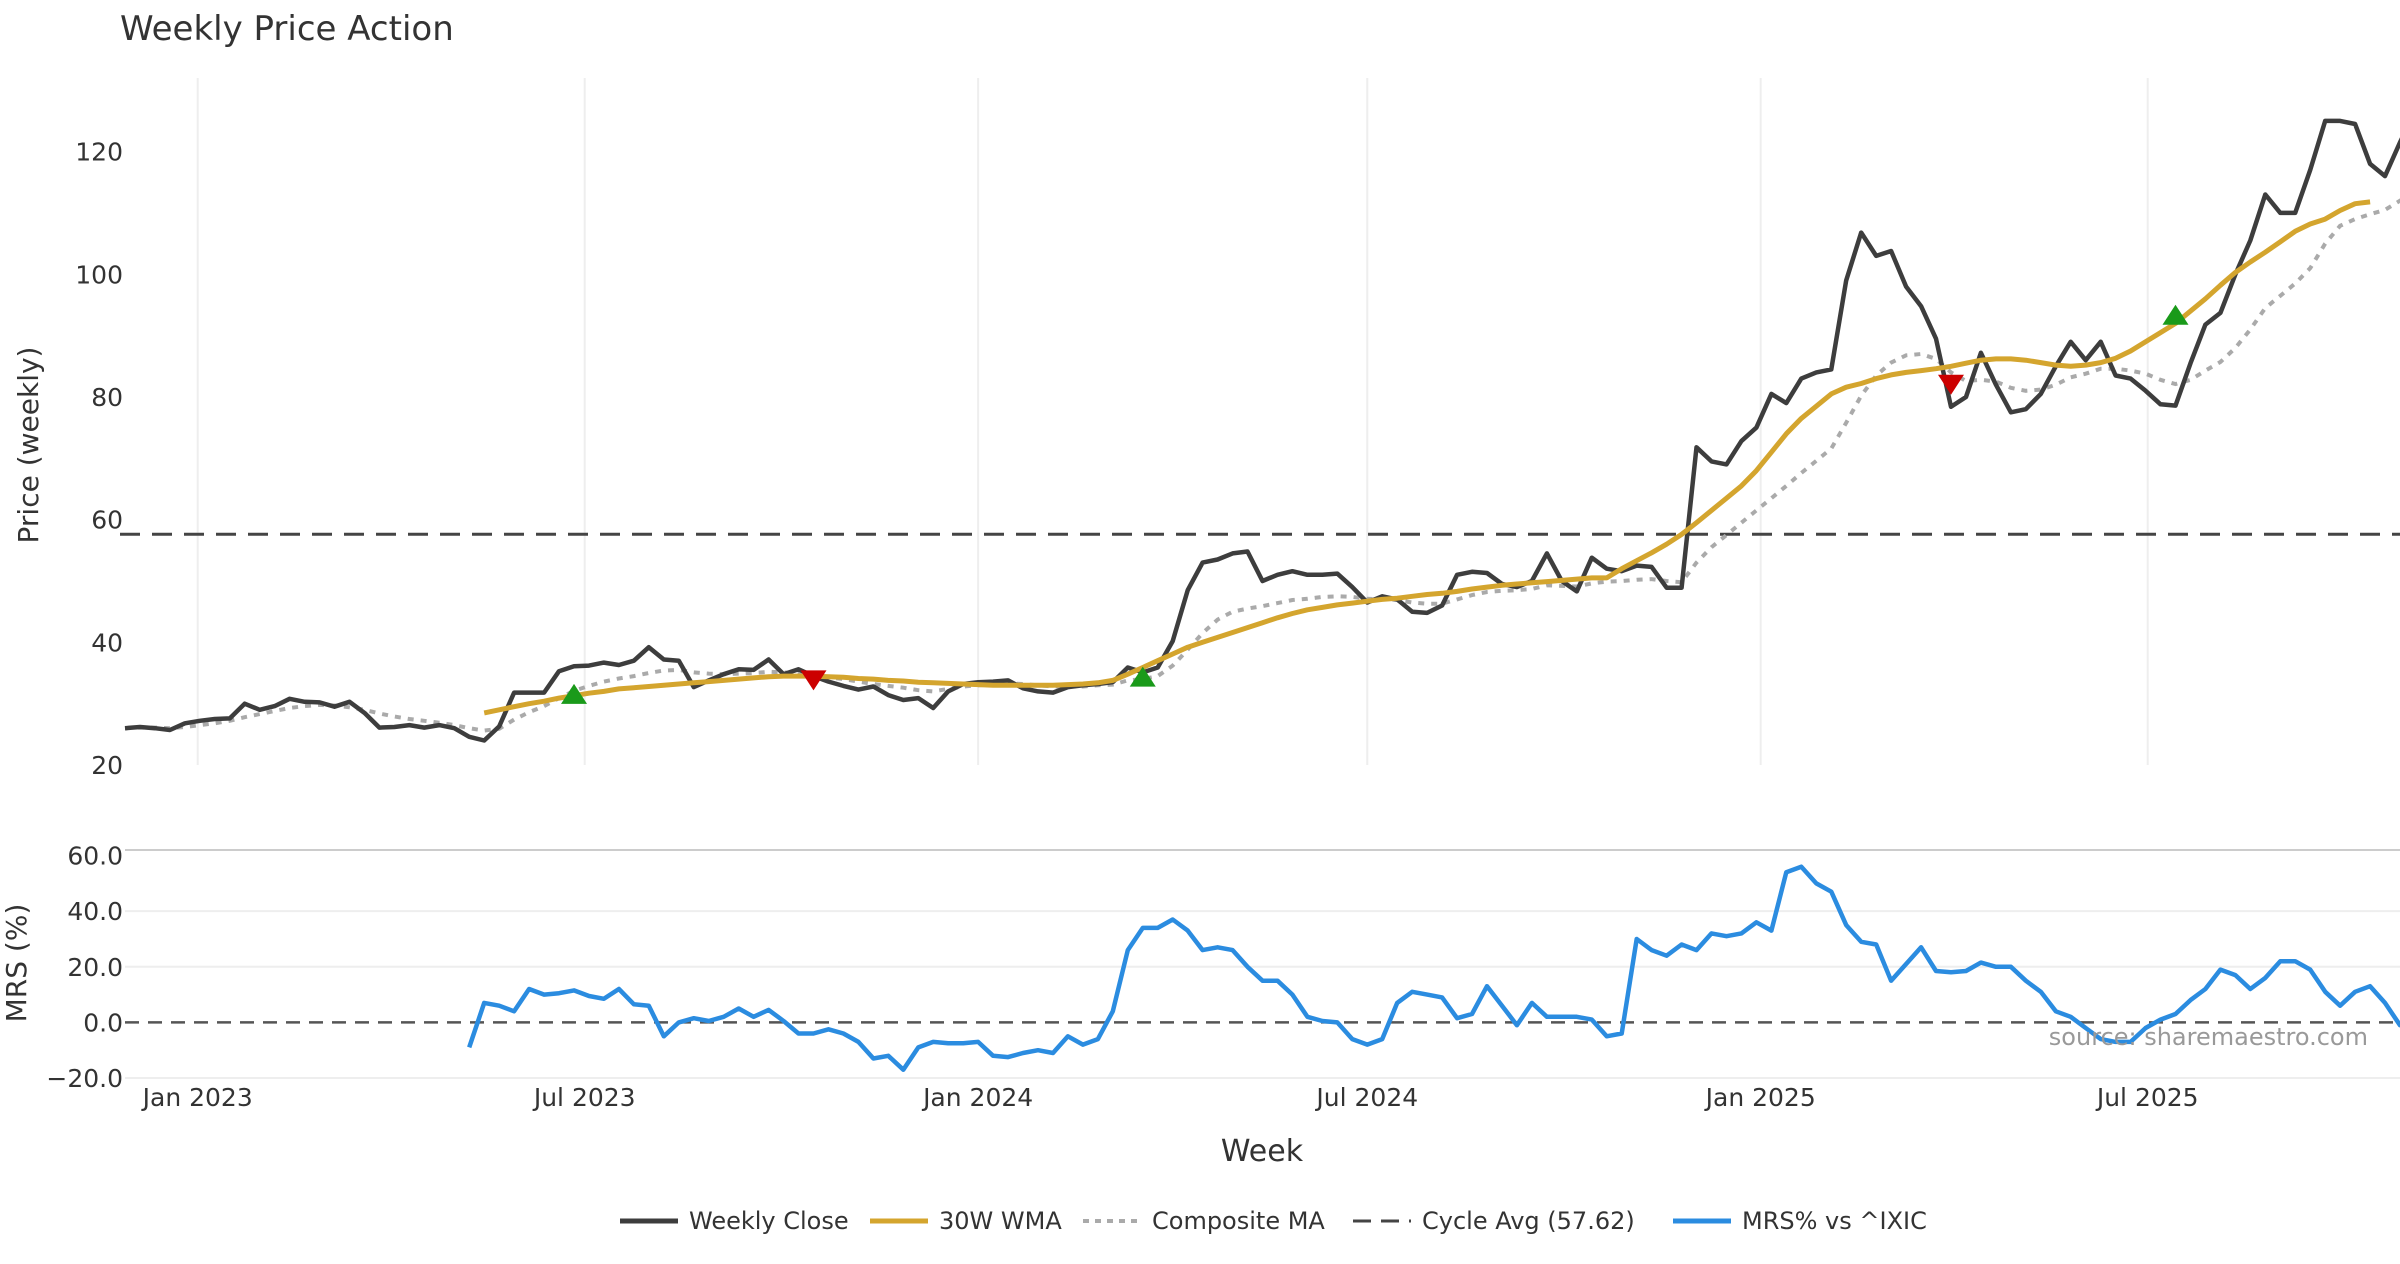 Image resolution: width=2400 pixels, height=1264 pixels. Describe the element at coordinates (99, 274) in the screenshot. I see `price-y-tick-4: 100` at that location.